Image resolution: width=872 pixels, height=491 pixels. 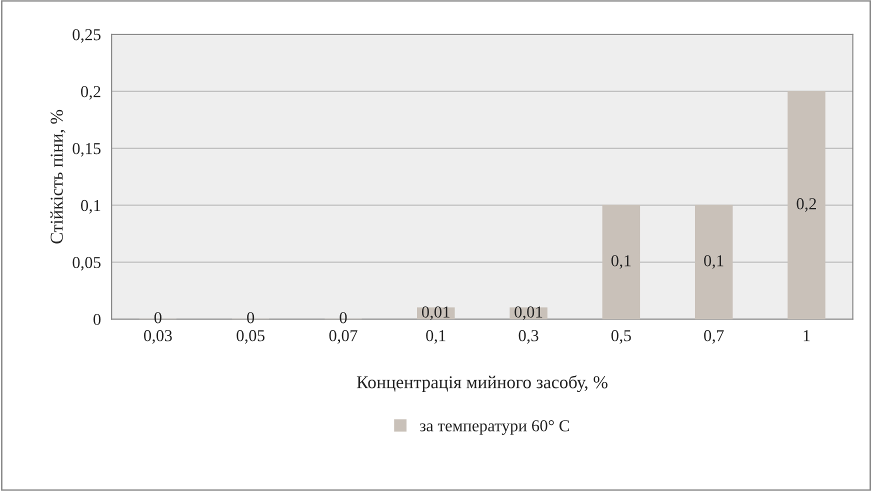 What do you see at coordinates (482, 383) in the screenshot?
I see `x-axis-title: Концентрація мийного засобу, %` at bounding box center [482, 383].